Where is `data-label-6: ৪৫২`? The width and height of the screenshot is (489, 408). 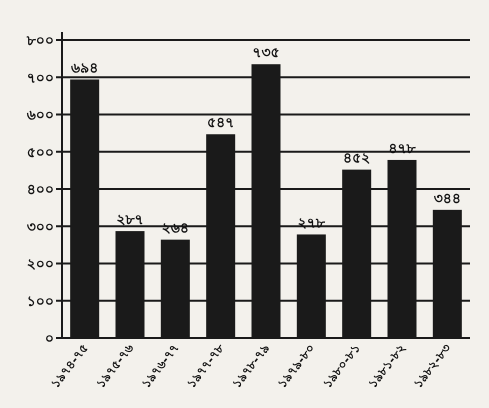
data-label-6: ৪৫২ is located at coordinates (356, 159).